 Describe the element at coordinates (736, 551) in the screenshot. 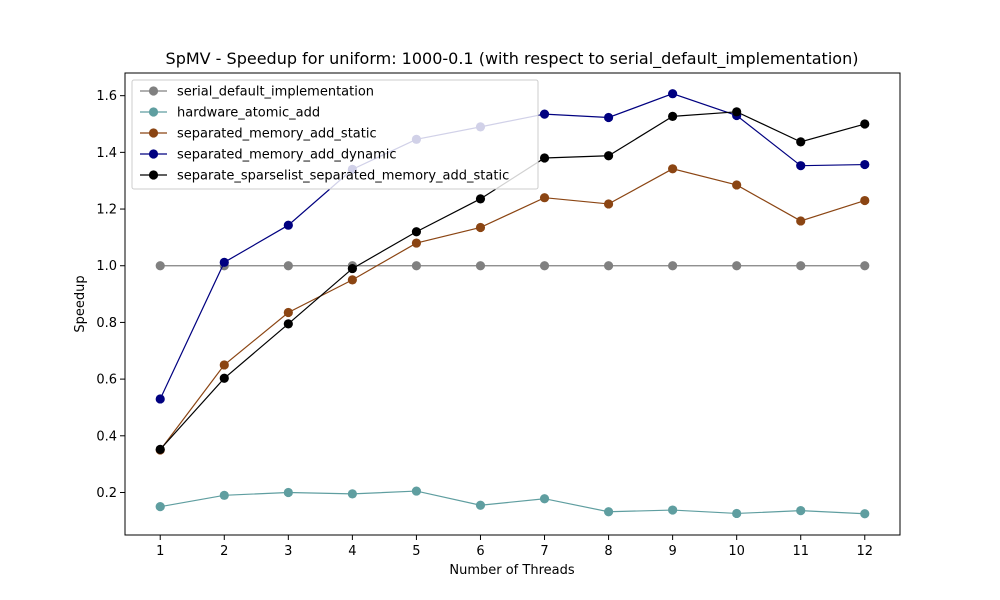

I see `x-tick-label: 10` at that location.